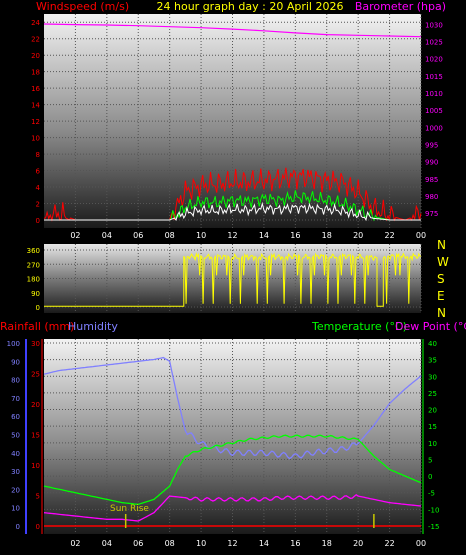 The height and width of the screenshot is (555, 466). Describe the element at coordinates (358, 235) in the screenshot. I see `wind-x-tick: 20` at that location.